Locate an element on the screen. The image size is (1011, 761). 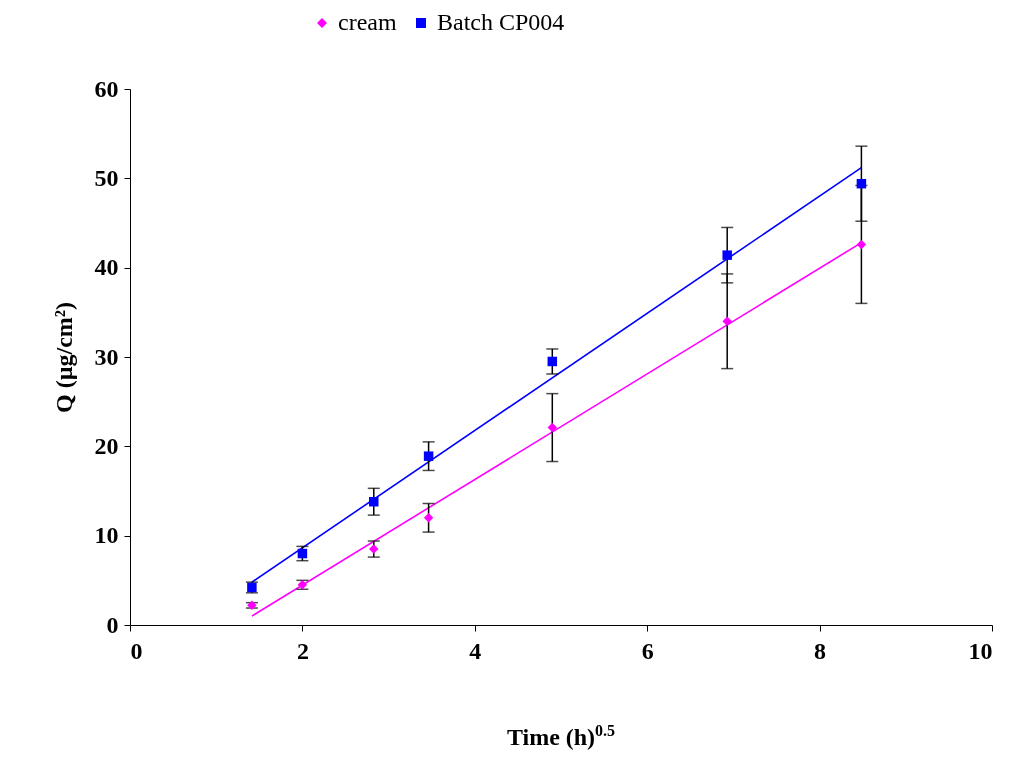
x-tick-label: 2 is located at coordinates (302, 650).